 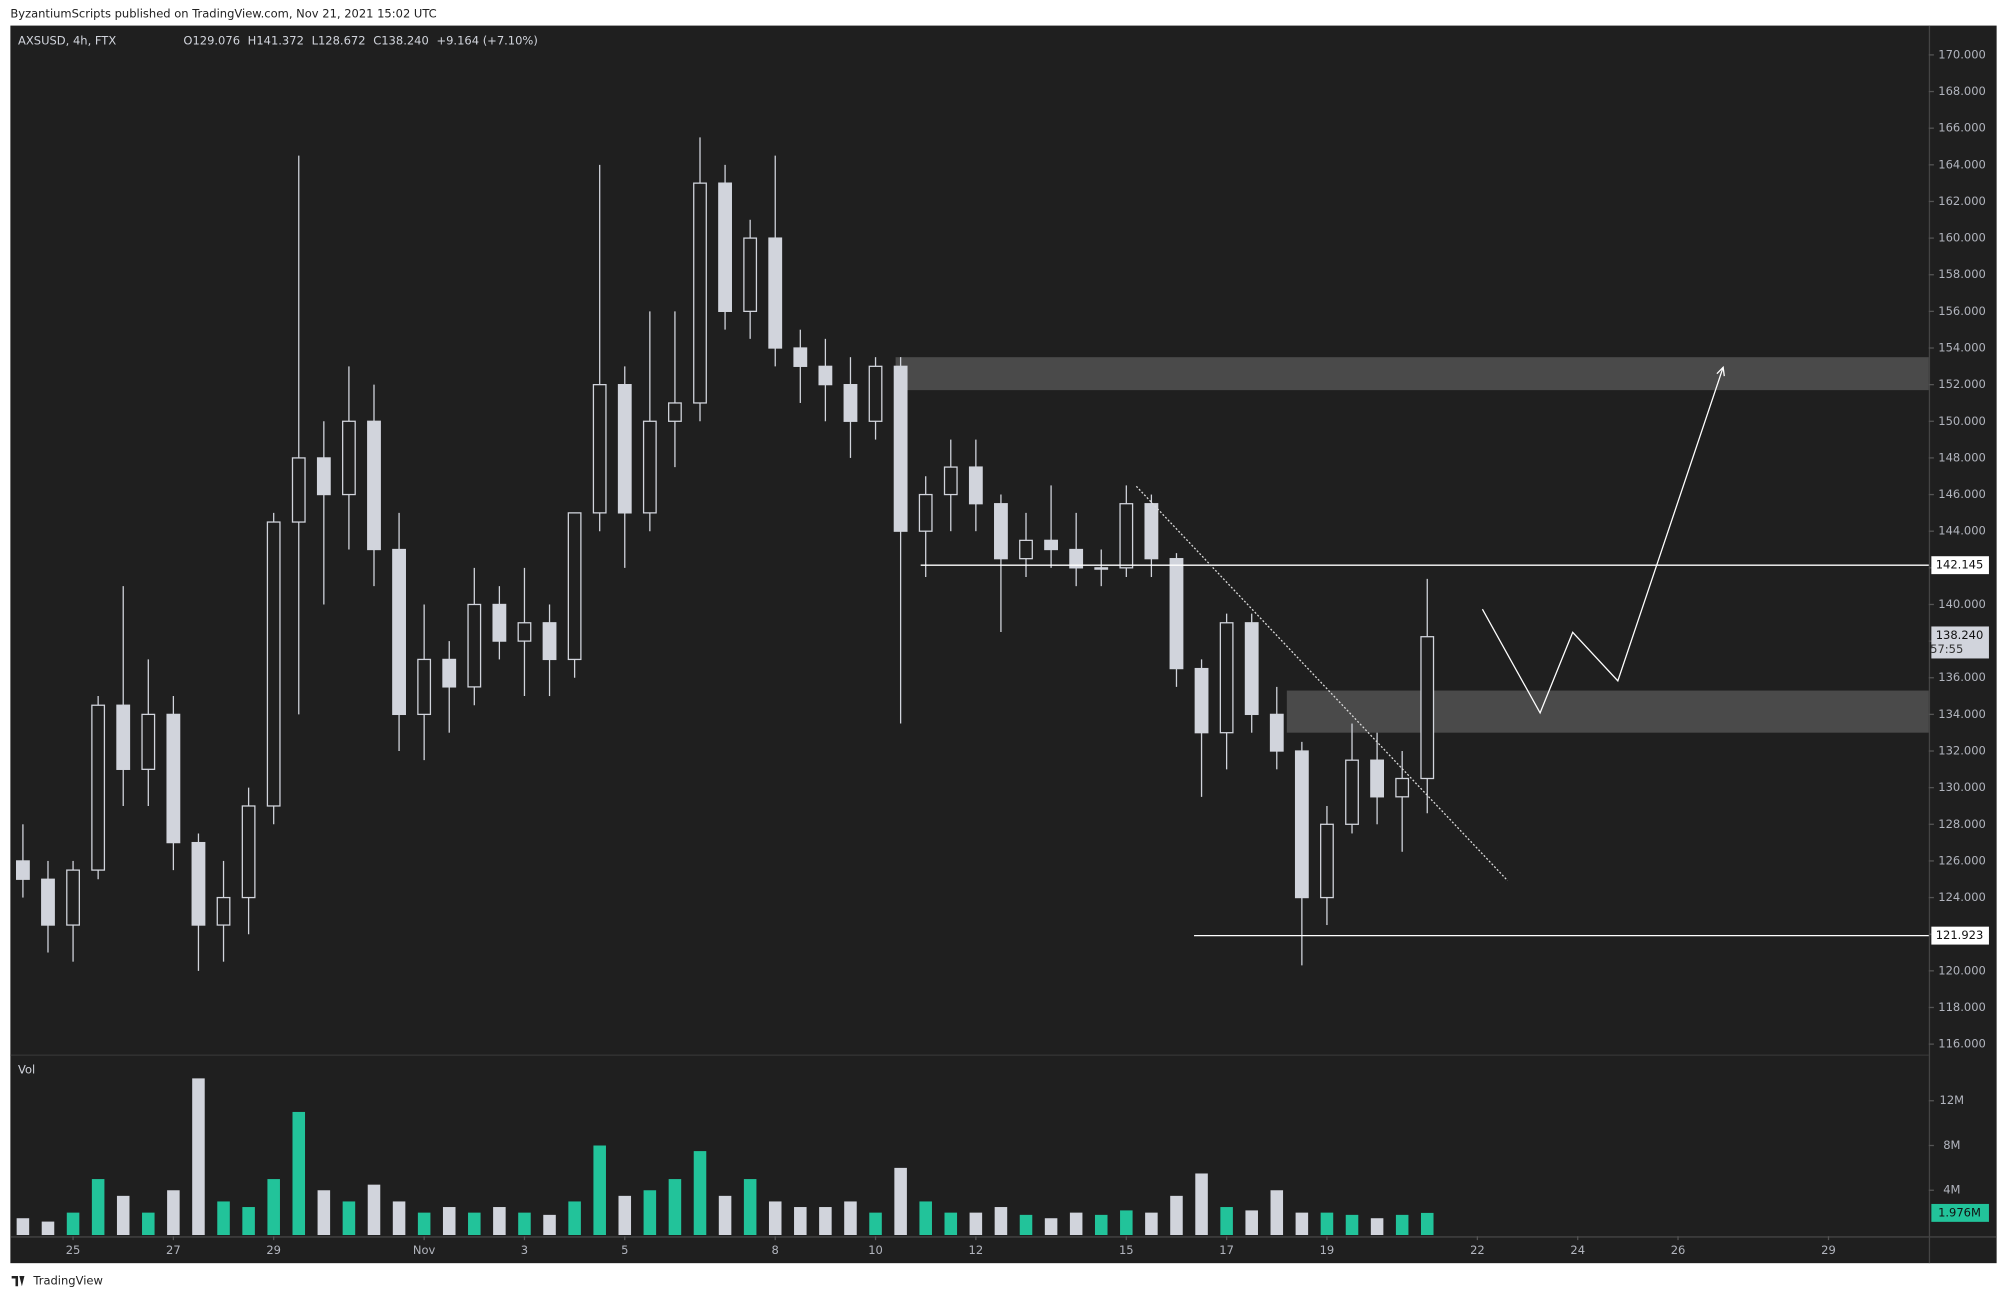 I want to click on y-tick-label: 154.000, so click(x=1962, y=348).